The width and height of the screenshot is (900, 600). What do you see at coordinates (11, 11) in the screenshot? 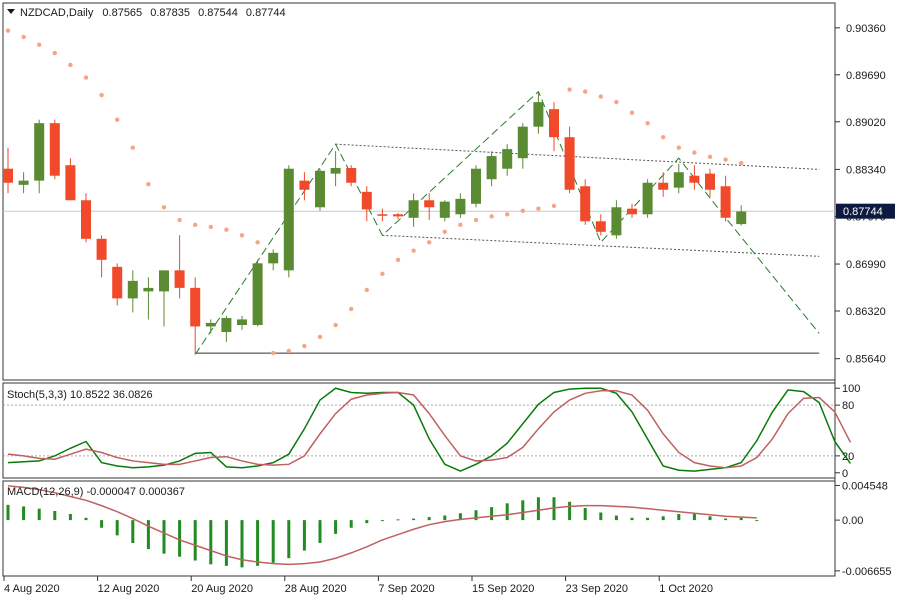
I see `dropdown-triangle-icon` at bounding box center [11, 11].